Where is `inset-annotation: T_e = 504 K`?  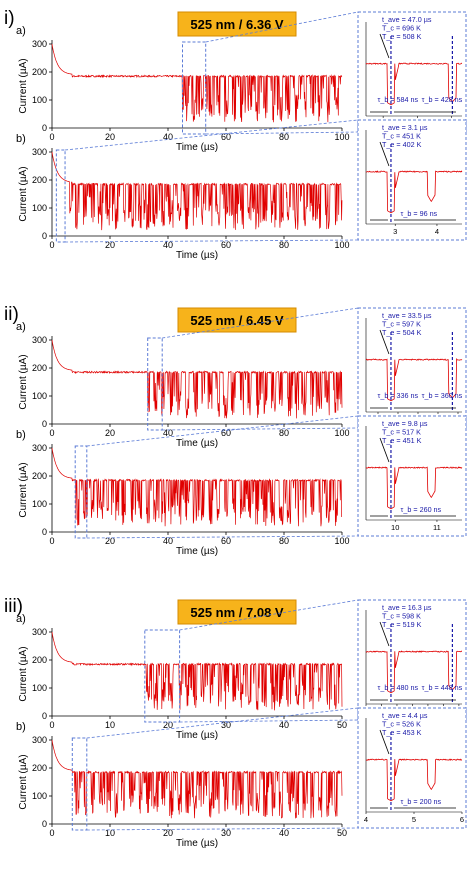 inset-annotation: T_e = 504 K is located at coordinates (402, 332).